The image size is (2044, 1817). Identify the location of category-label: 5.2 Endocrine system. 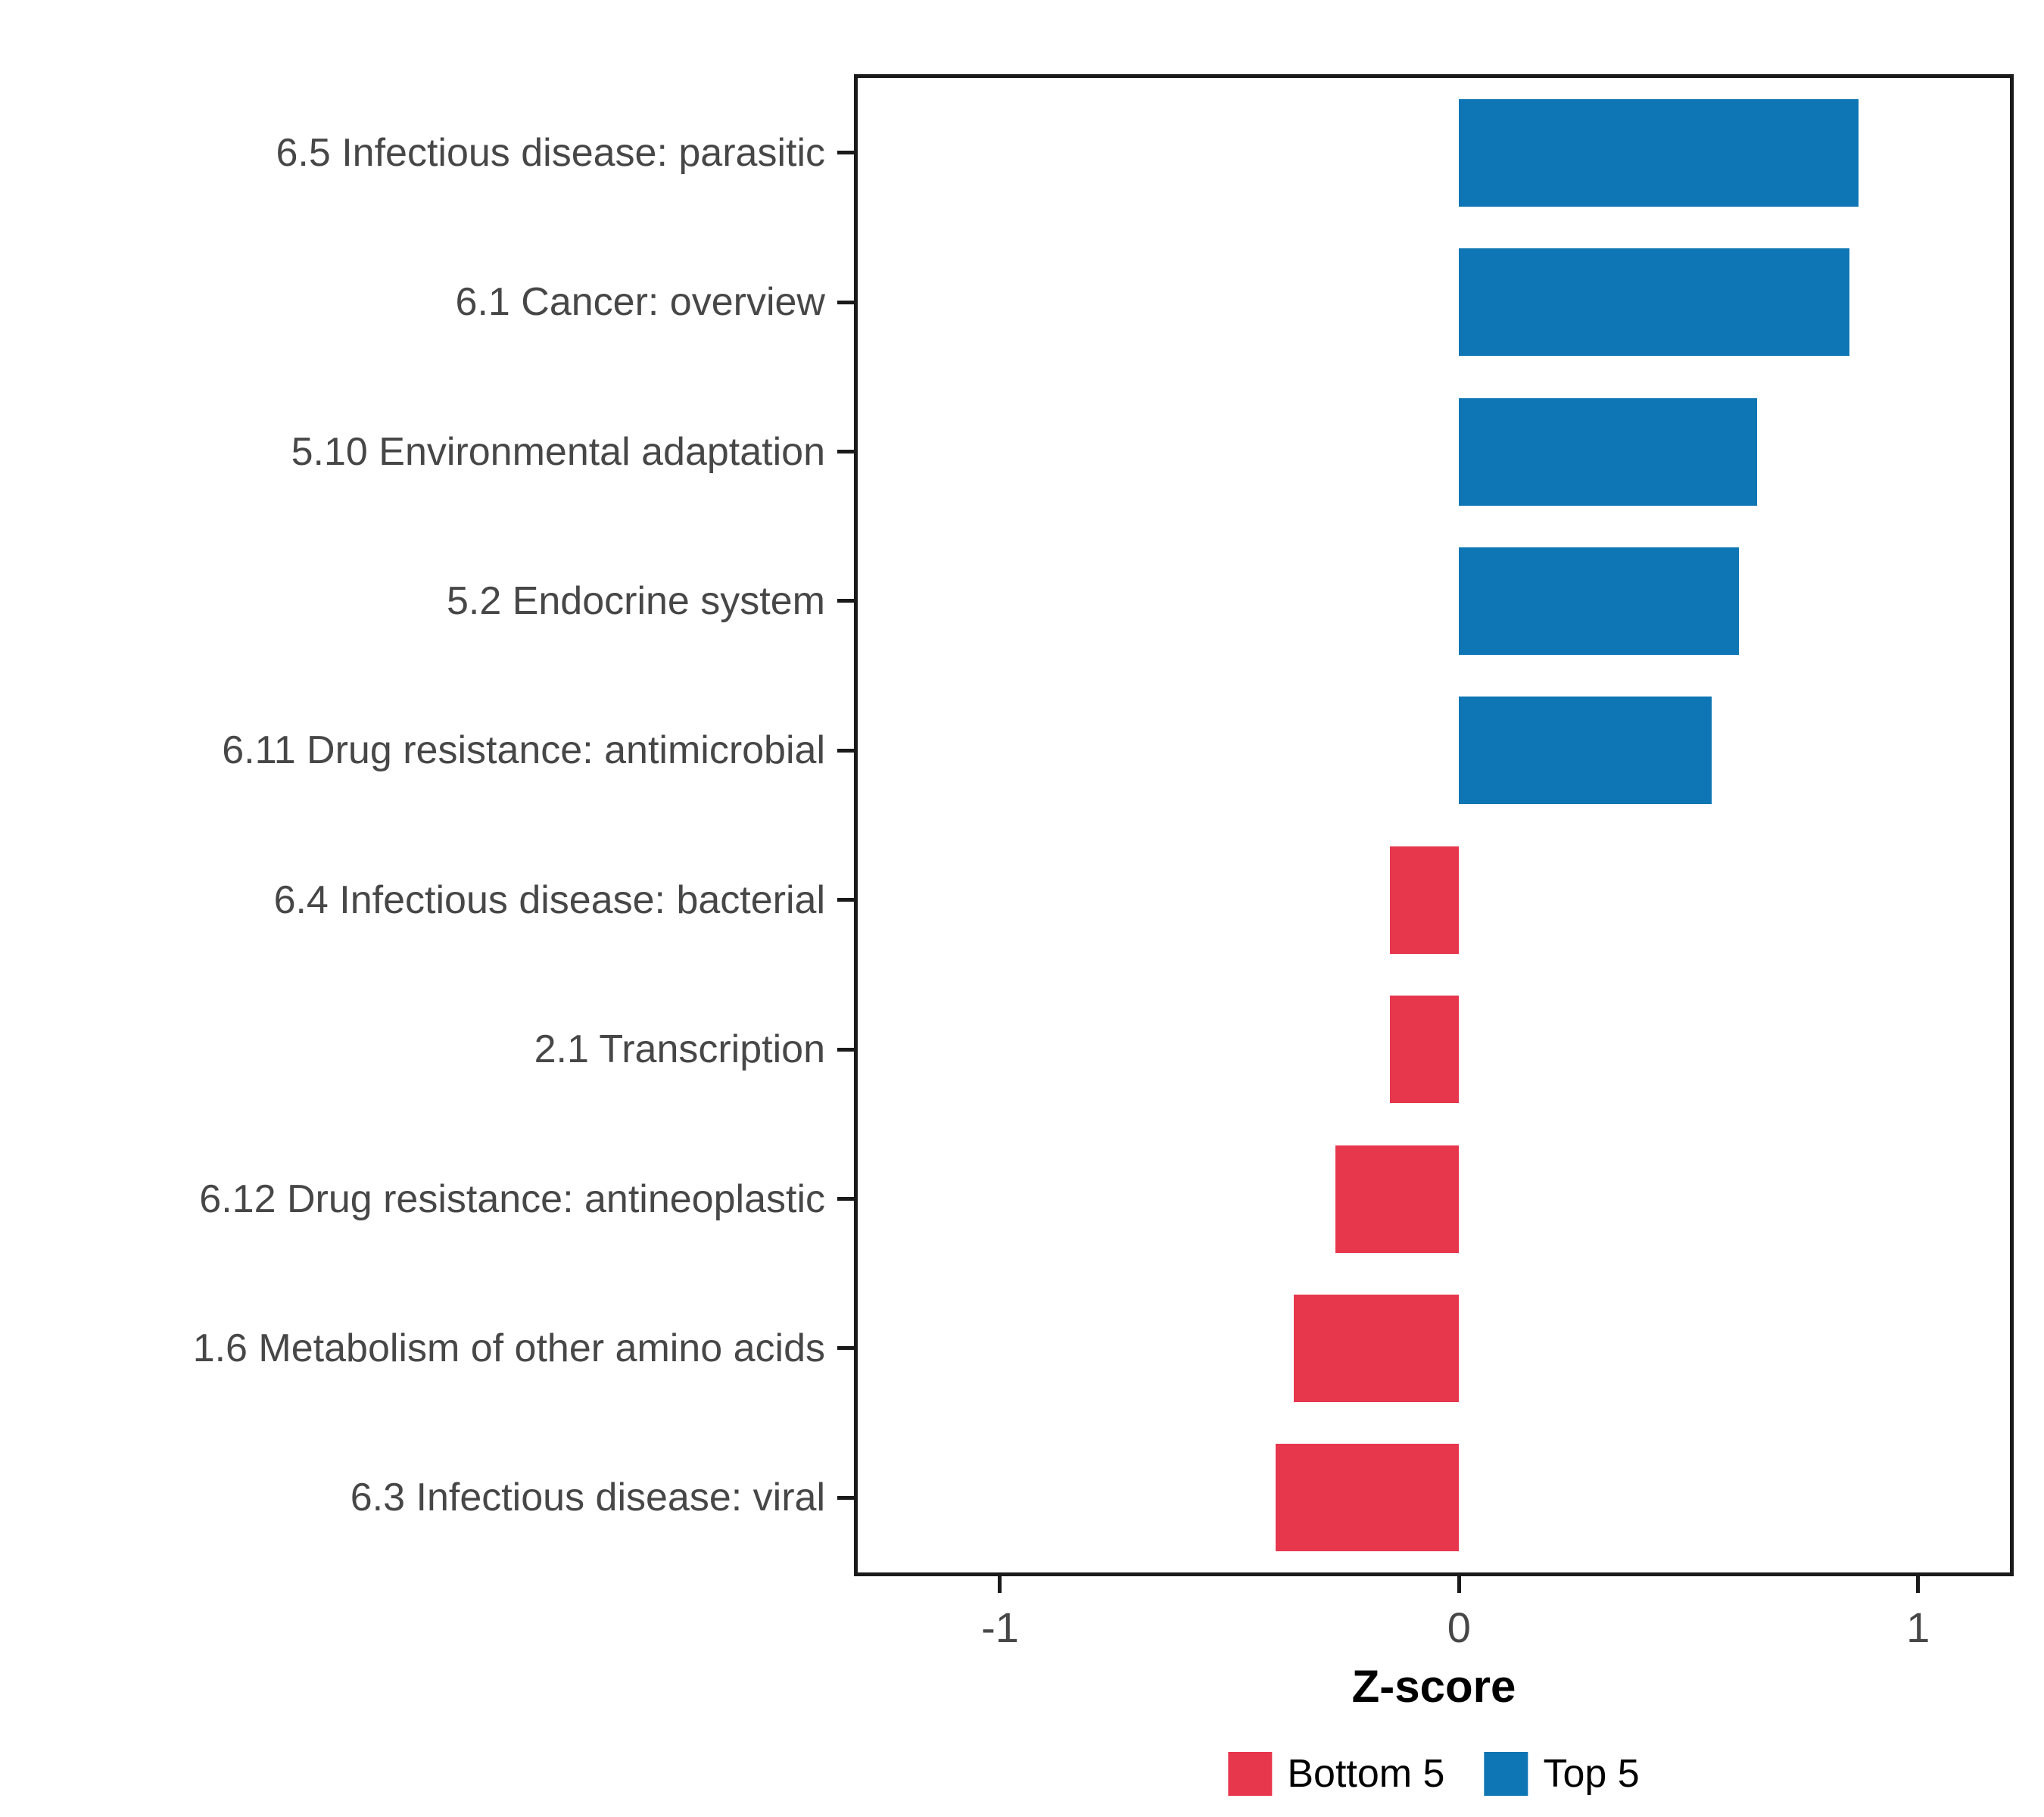
(635, 600).